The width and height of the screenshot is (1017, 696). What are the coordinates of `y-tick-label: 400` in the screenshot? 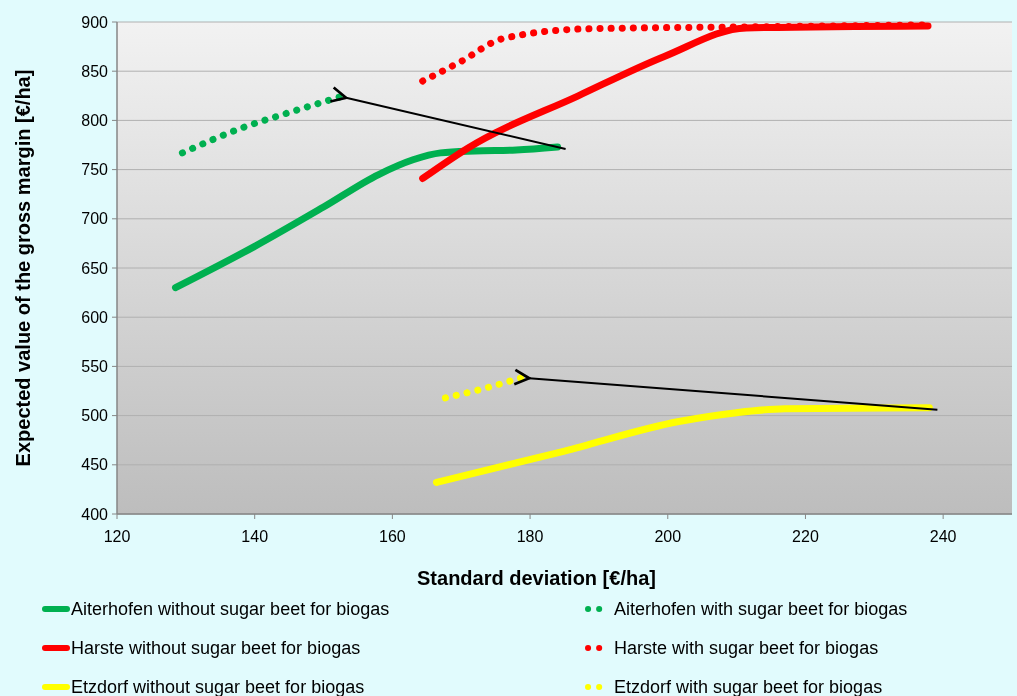 It's located at (95, 514).